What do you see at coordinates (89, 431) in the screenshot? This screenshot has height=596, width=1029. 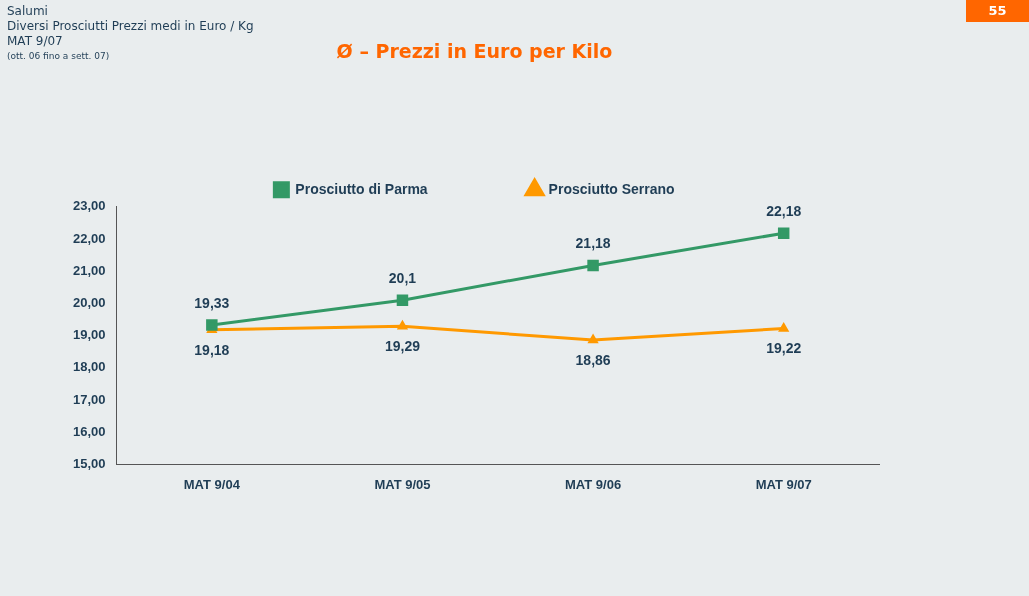 I see `y-tick-label: 16,00` at bounding box center [89, 431].